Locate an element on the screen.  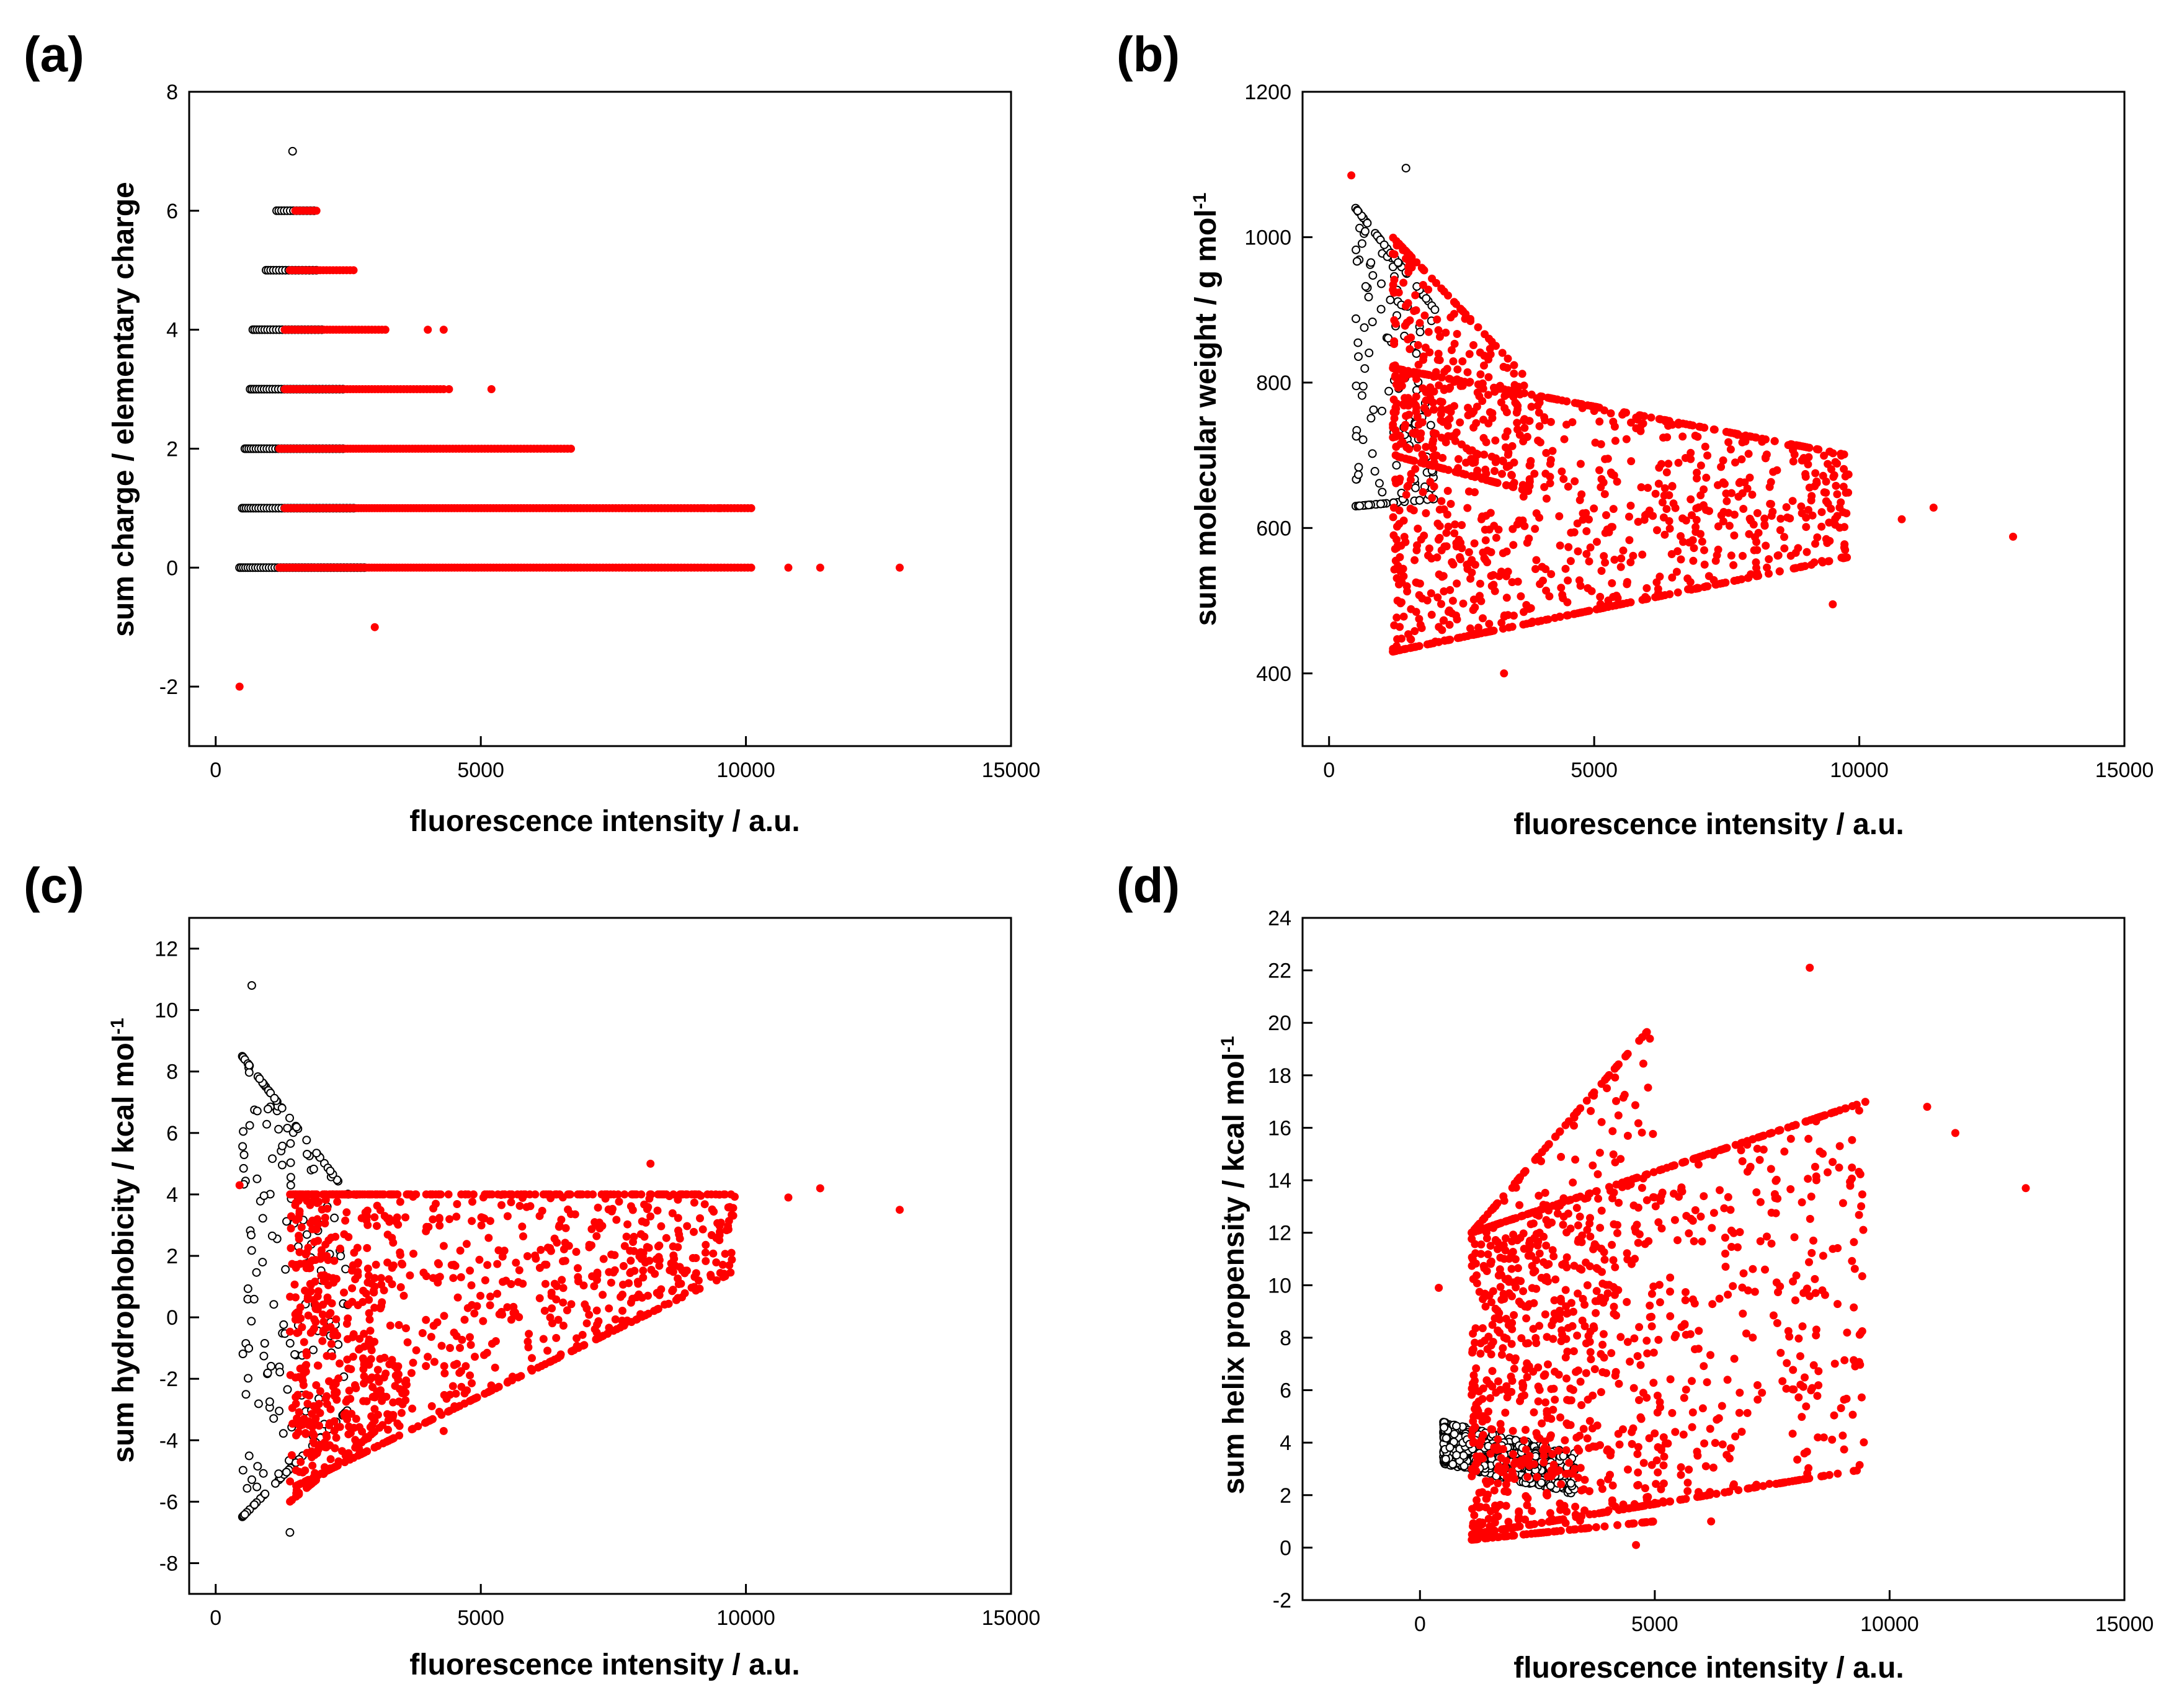
panel-c-ytick-label: 0 is located at coordinates (172, 1318).